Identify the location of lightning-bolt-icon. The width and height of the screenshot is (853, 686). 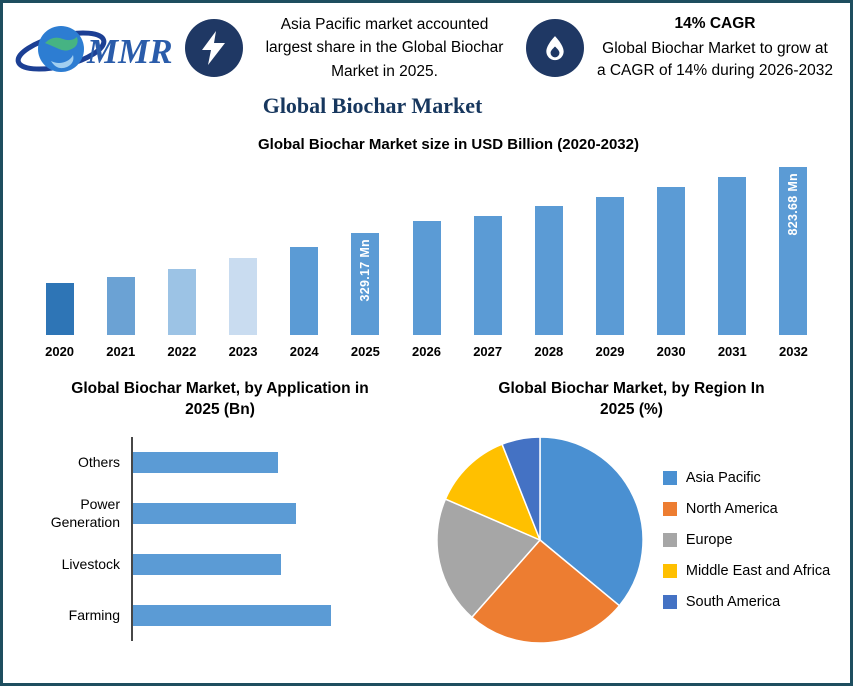
(213, 48).